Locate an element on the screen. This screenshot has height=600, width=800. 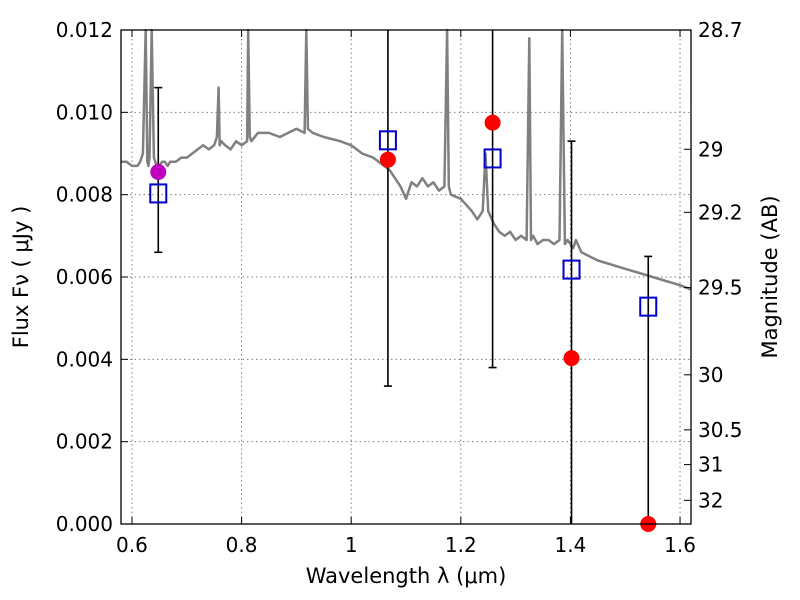
magnitude-axis-title: Magnitude (AB) is located at coordinates (770, 276).